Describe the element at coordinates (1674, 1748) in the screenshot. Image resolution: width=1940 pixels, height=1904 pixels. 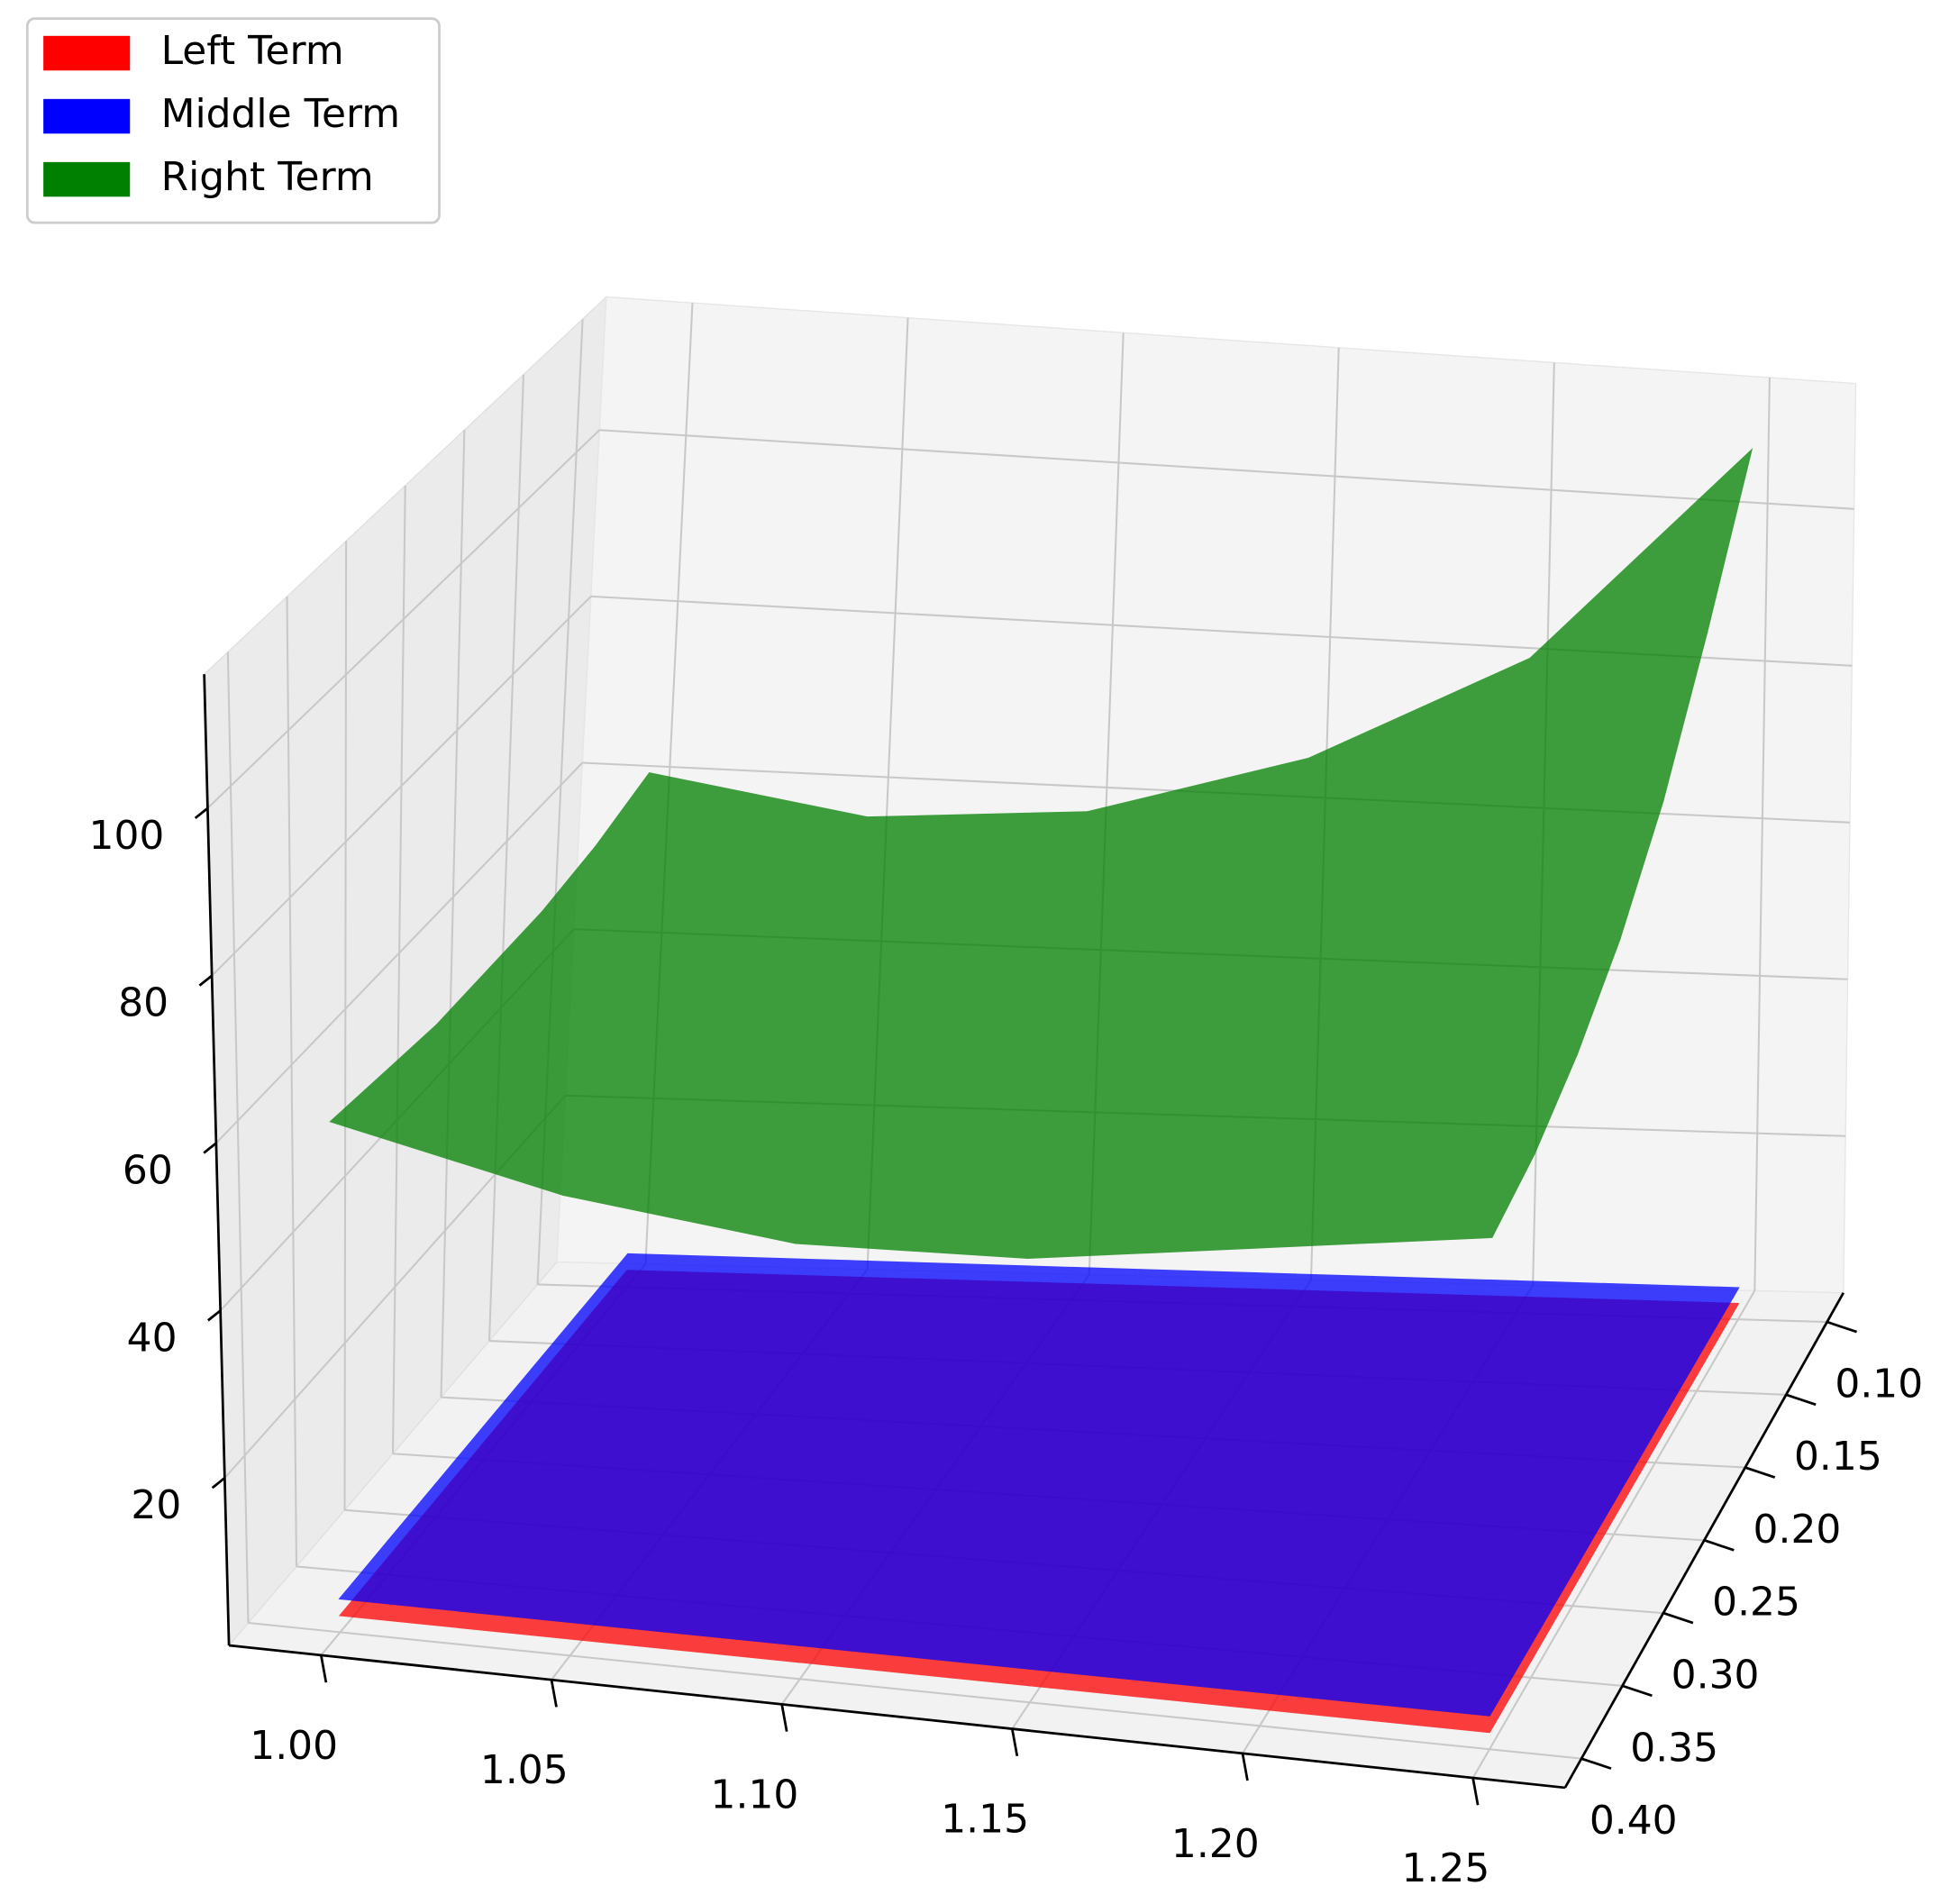
I see `y-tick-label: 0.35` at that location.